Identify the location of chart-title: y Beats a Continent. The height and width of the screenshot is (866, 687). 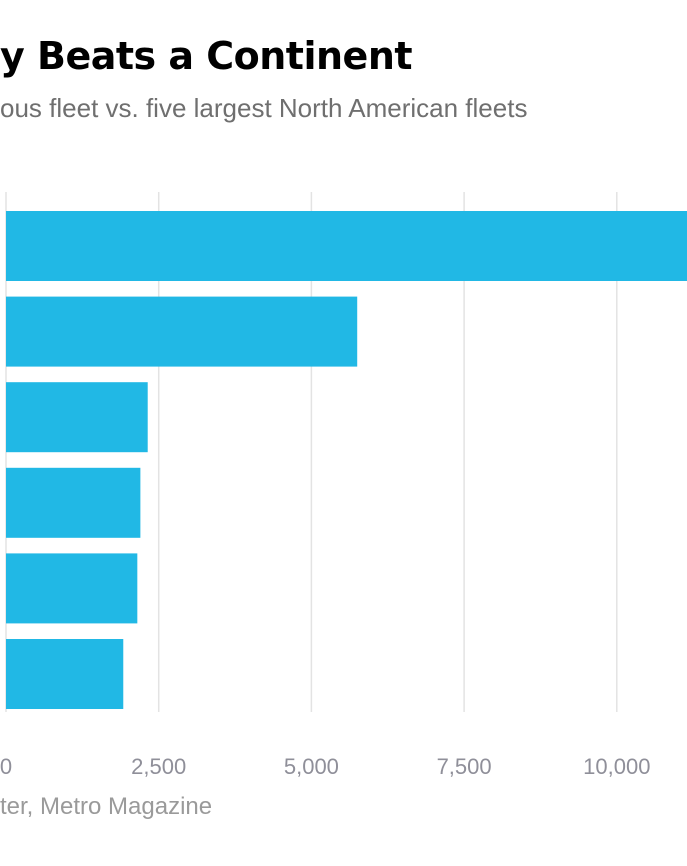
(206, 56).